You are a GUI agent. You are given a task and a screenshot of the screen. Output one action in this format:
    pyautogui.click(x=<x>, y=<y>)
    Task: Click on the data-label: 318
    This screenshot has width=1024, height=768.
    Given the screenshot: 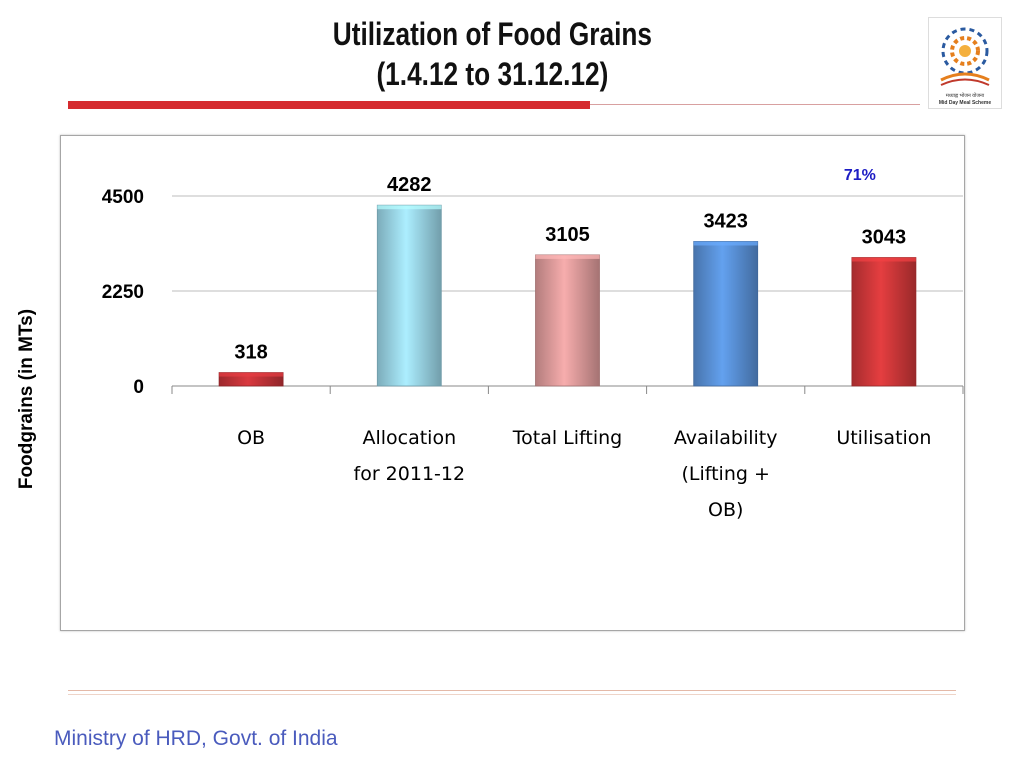 What is the action you would take?
    pyautogui.click(x=250, y=353)
    